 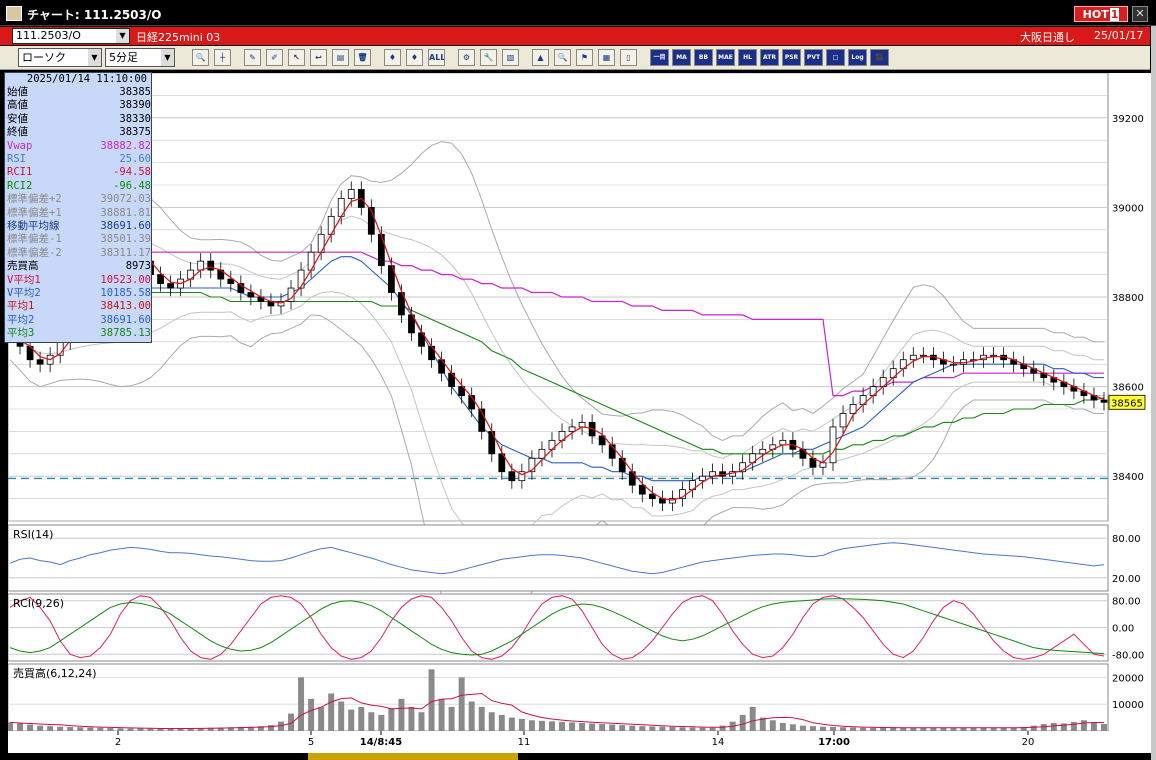 I want to click on trash-icon: 🗑, so click(x=362, y=57).